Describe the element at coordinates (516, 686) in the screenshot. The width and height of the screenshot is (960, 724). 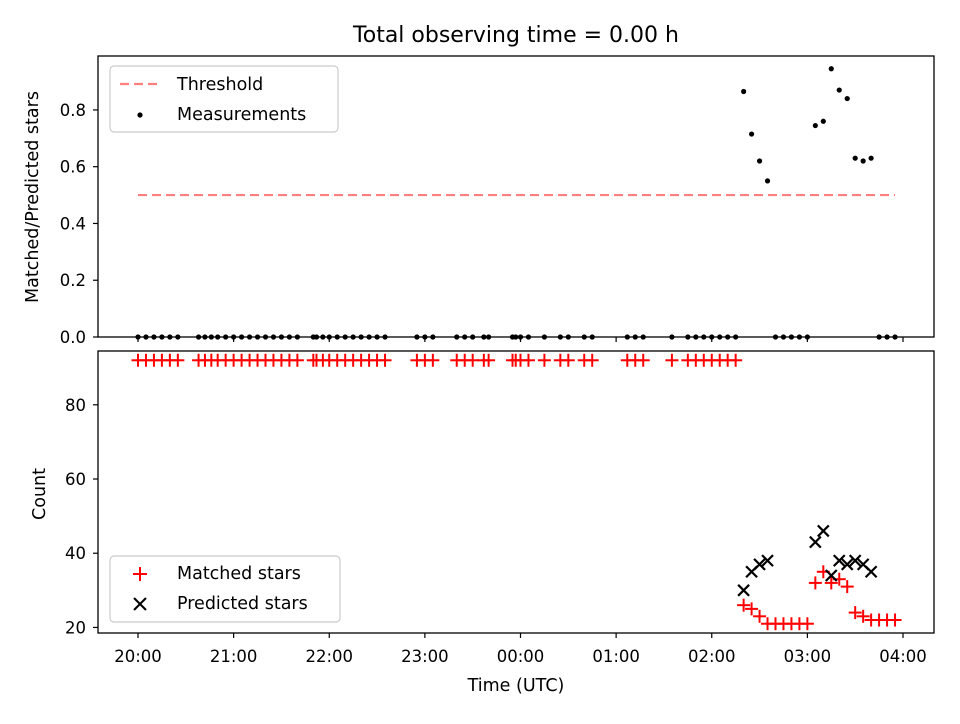
I see `x-axis-label: Time (UTC)` at that location.